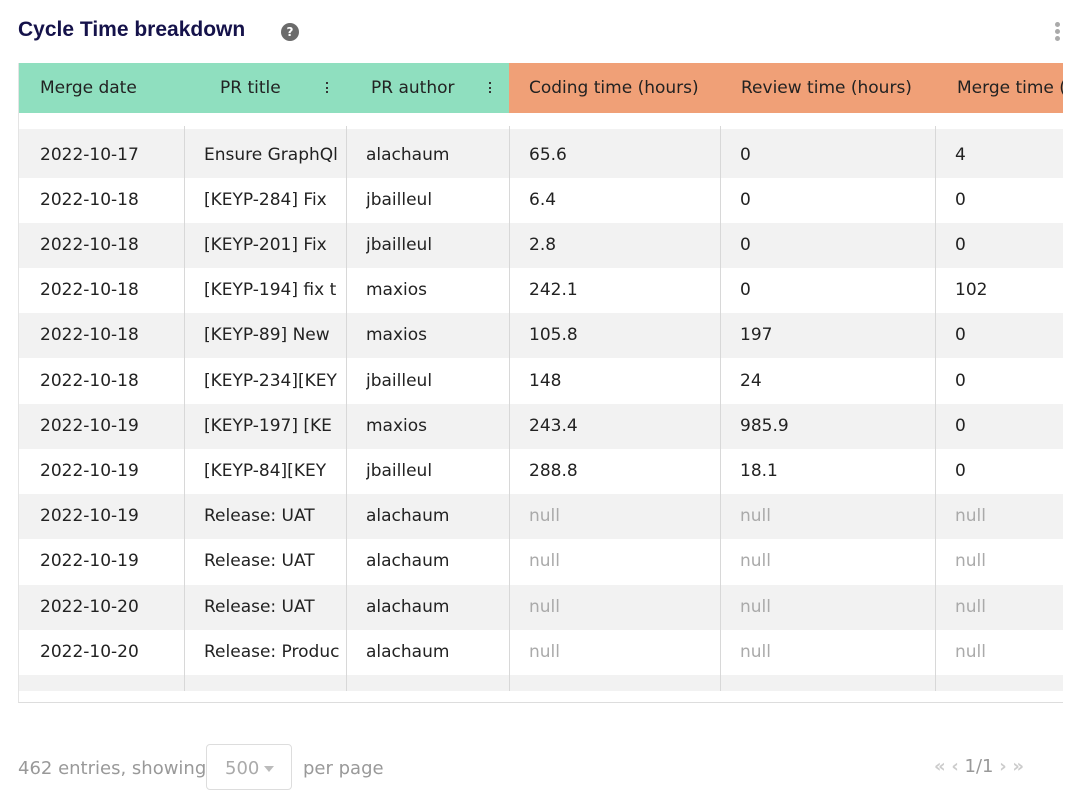 The width and height of the screenshot is (1080, 810). I want to click on table-cell: 65.6, so click(548, 154).